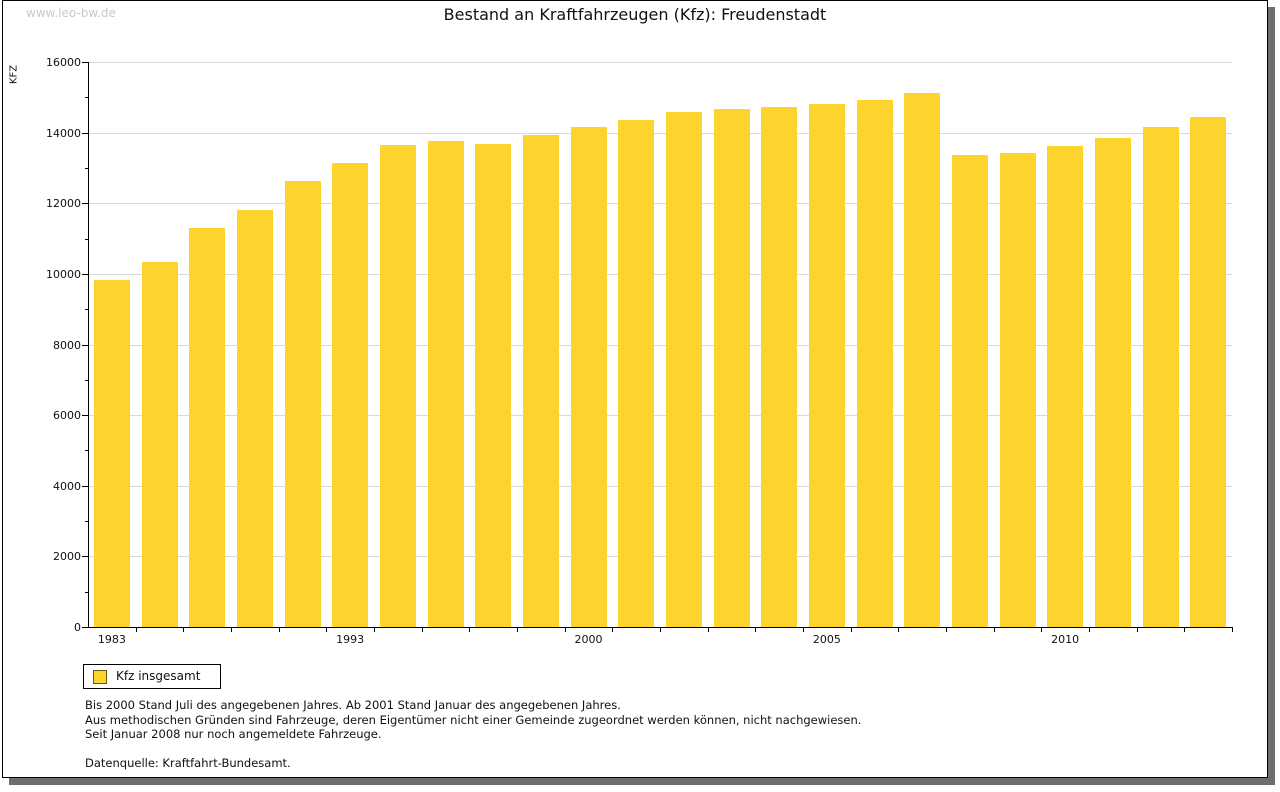  Describe the element at coordinates (660, 557) in the screenshot. I see `gridline-2000` at that location.